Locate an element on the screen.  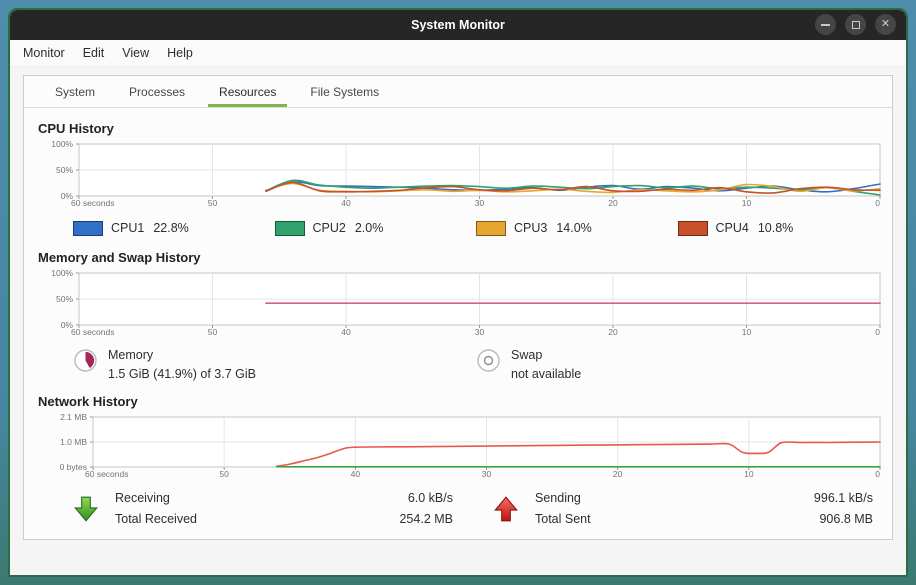
memory-detail: 1.5 GiB (41.9%) of 3.7 GiB is located at coordinates (182, 373).